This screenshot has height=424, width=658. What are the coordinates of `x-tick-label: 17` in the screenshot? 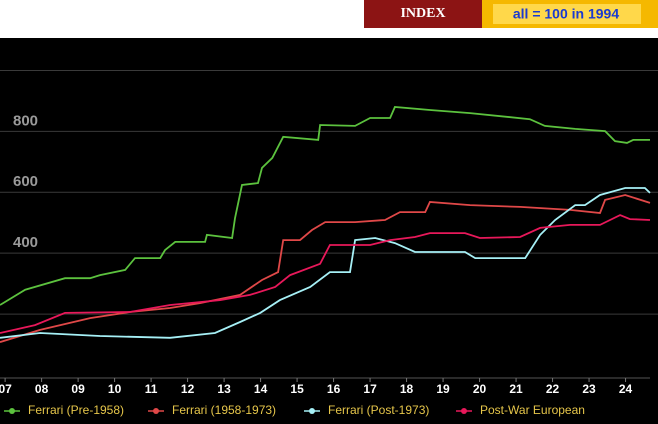 It's located at (370, 389).